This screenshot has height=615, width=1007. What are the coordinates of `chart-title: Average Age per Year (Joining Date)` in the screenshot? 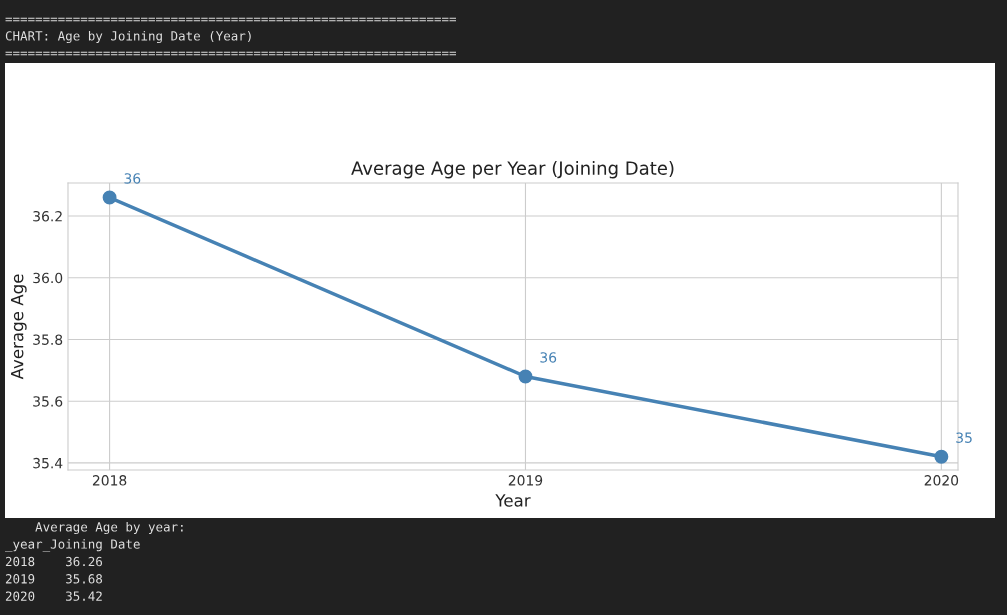 It's located at (512, 169).